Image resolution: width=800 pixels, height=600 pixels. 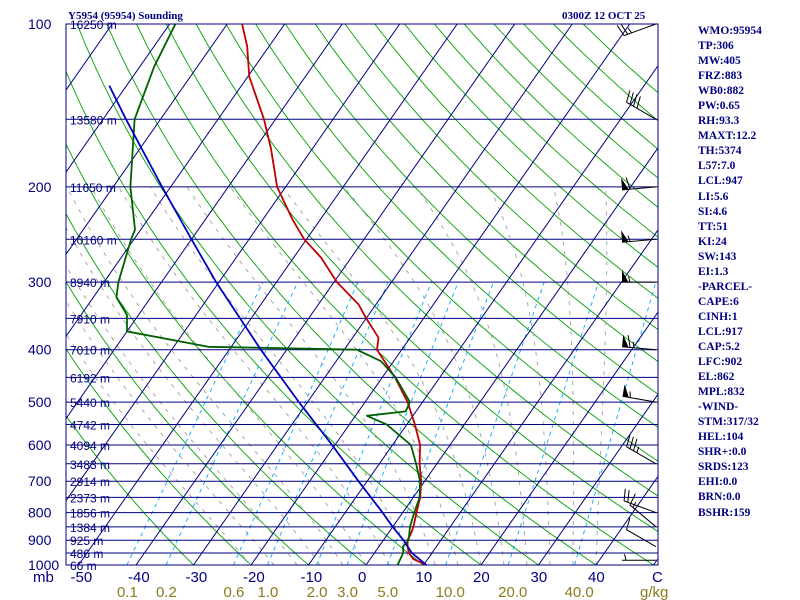 I want to click on index-item: WMO:95954, so click(x=730, y=31).